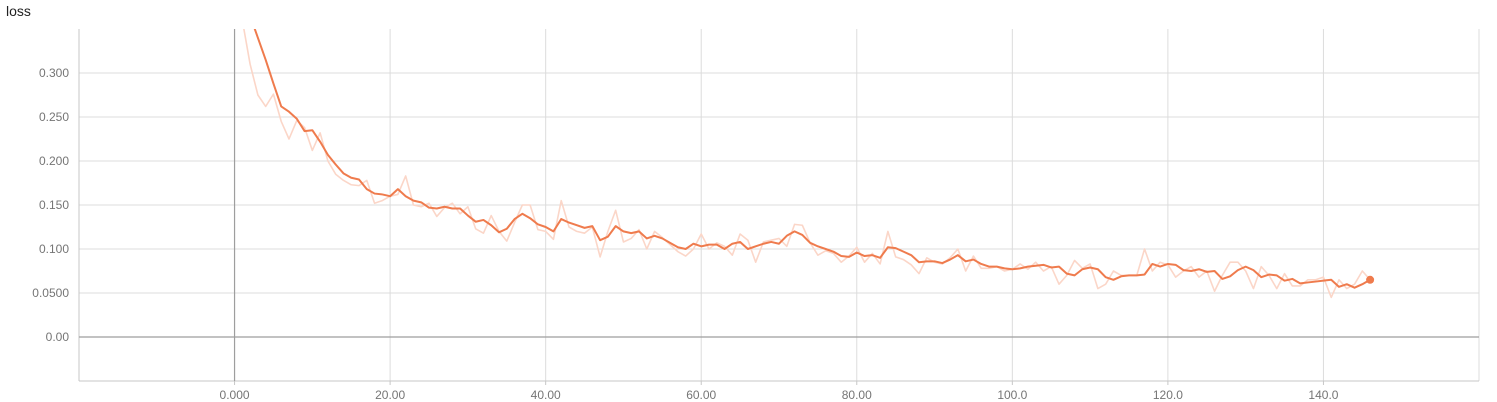  What do you see at coordinates (857, 395) in the screenshot?
I see `x-tick-label: 80.00` at bounding box center [857, 395].